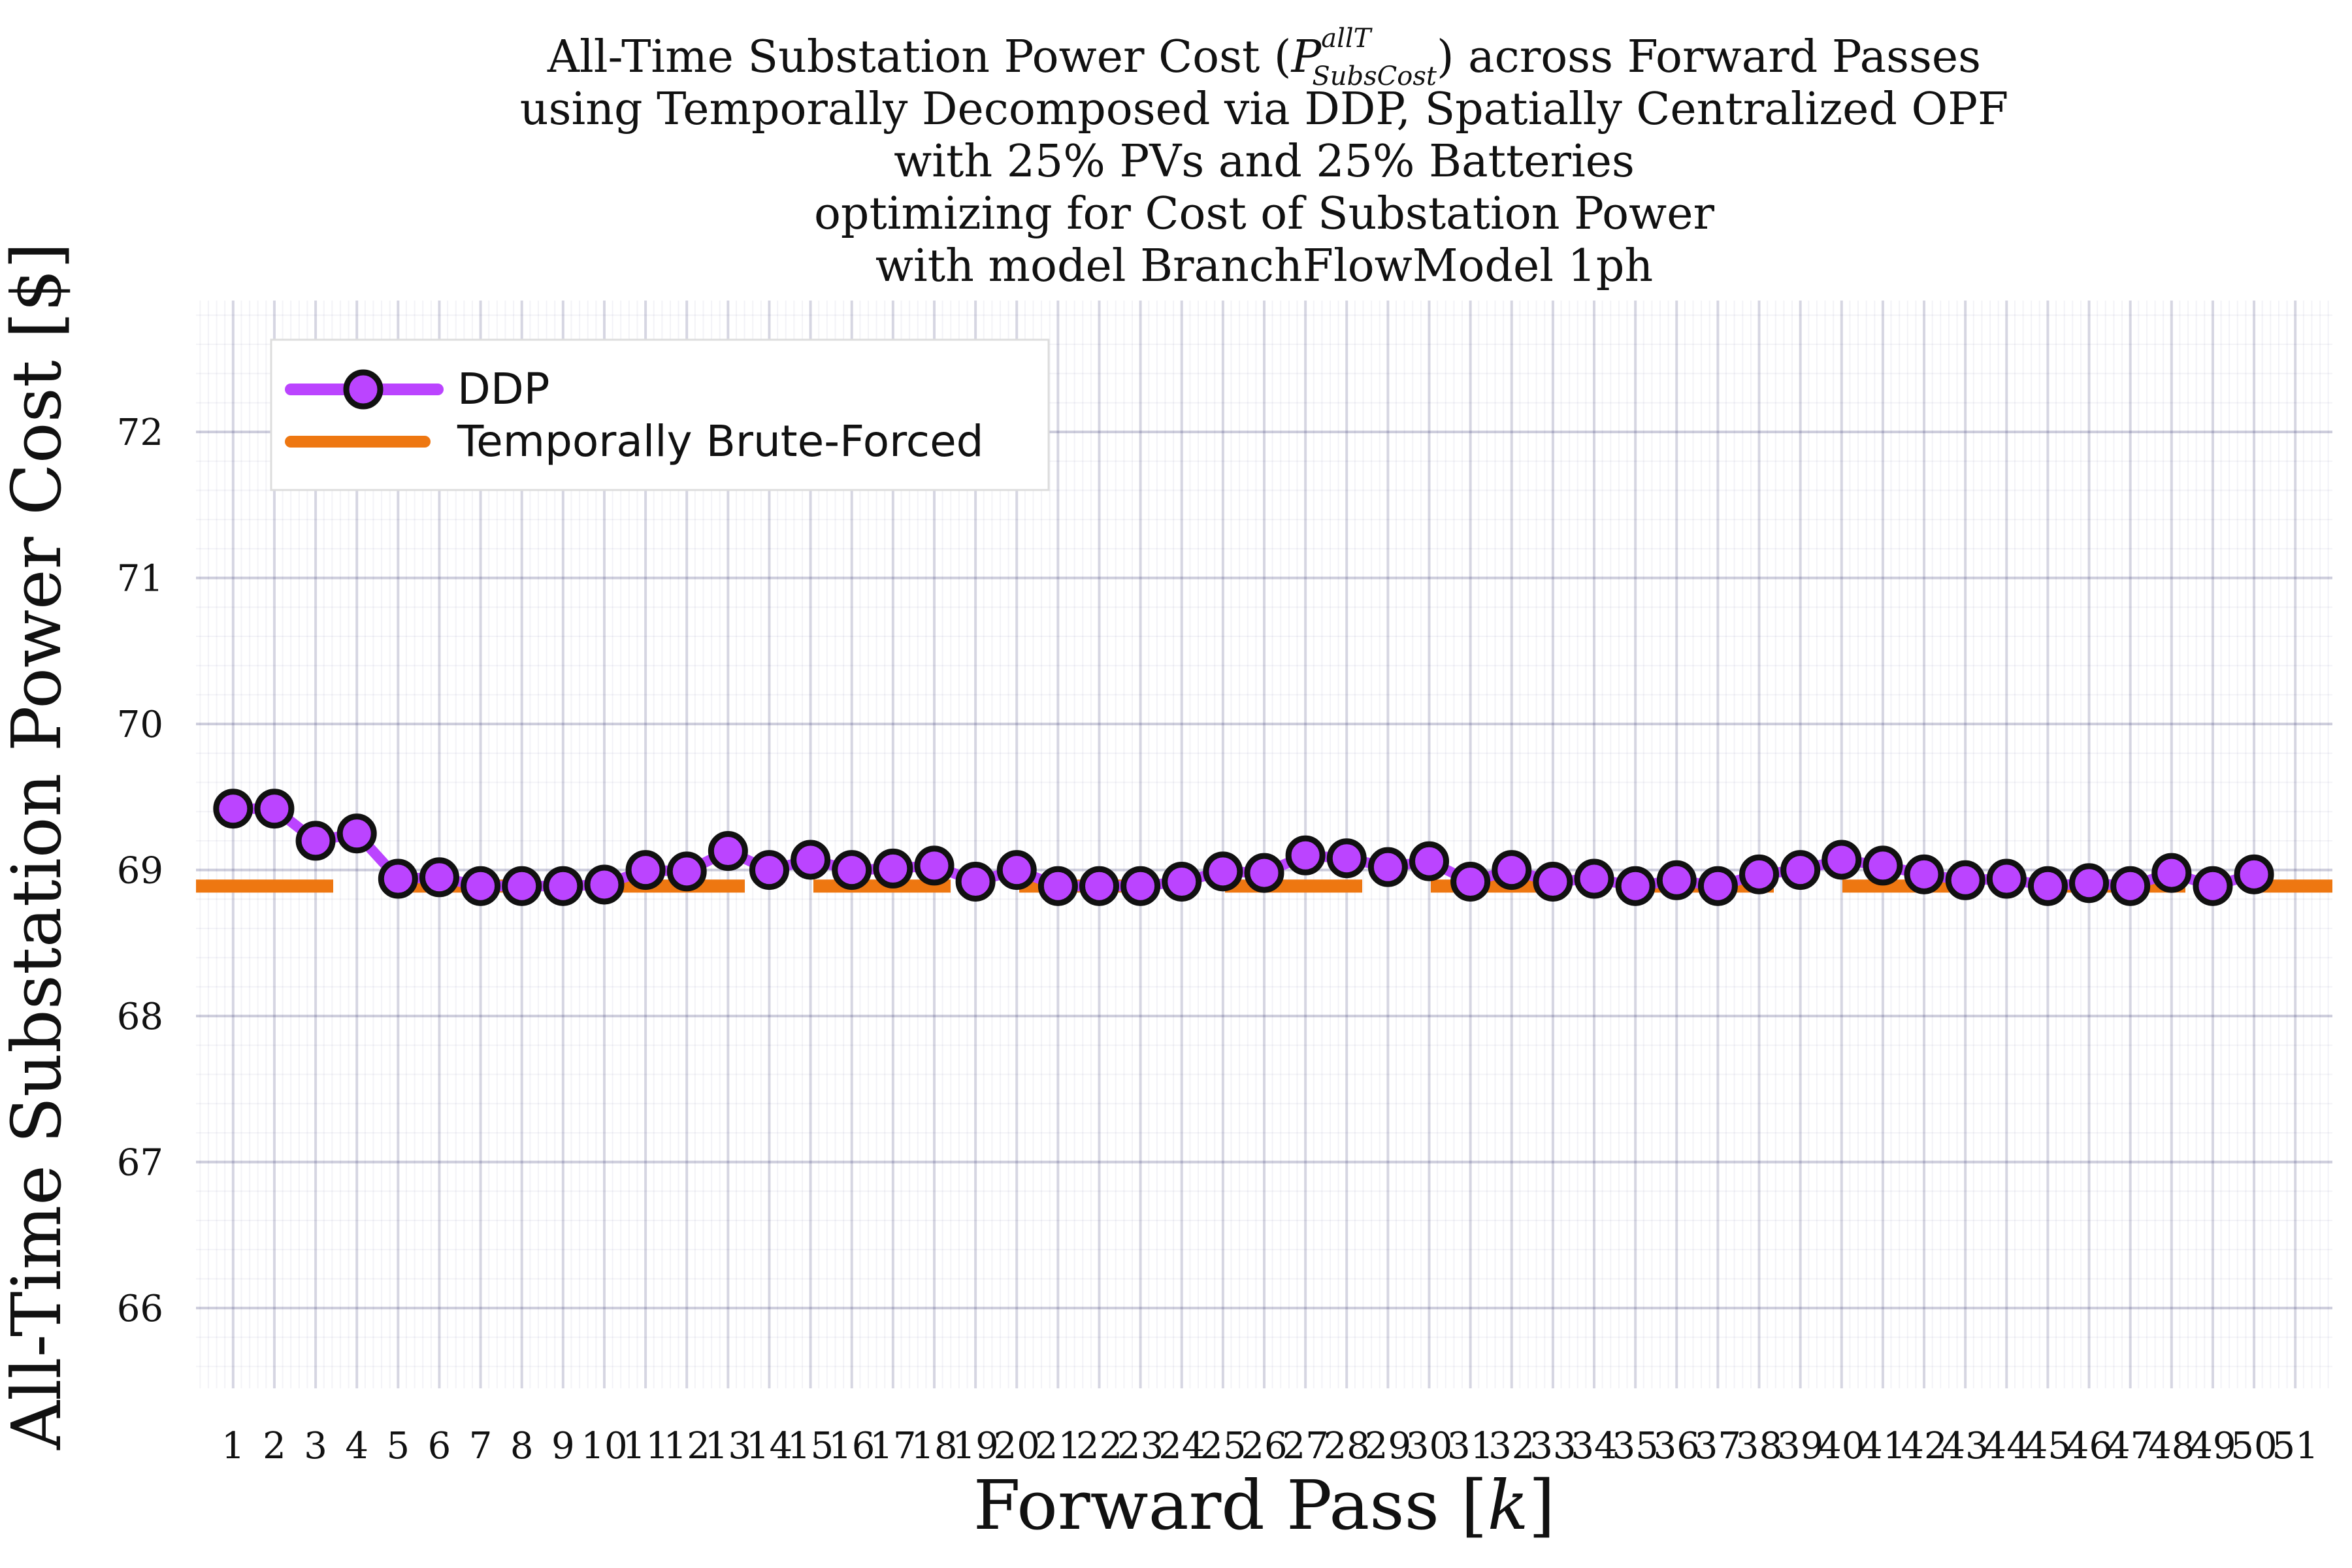  What do you see at coordinates (645, 1446) in the screenshot?
I see `x-tick-label: 11` at bounding box center [645, 1446].